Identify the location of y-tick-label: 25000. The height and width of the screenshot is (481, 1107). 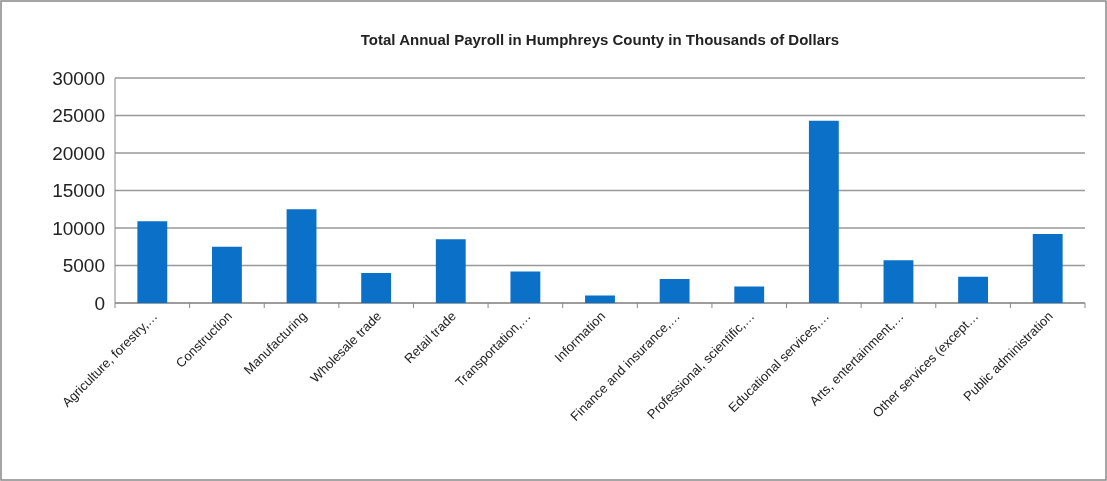
(78, 116).